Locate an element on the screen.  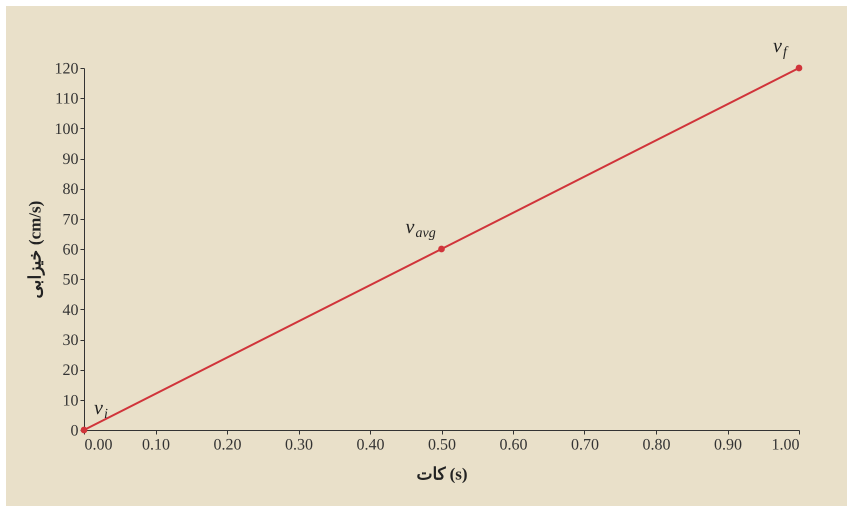
x-tick-label: 0.30 is located at coordinates (299, 445).